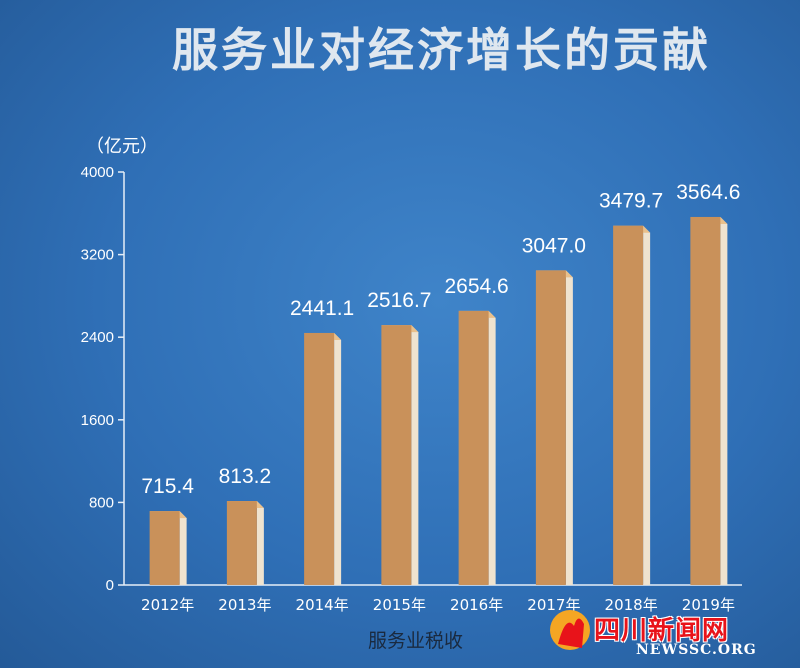 The image size is (800, 668). What do you see at coordinates (167, 605) in the screenshot?
I see `x-tick-label: 2012年` at bounding box center [167, 605].